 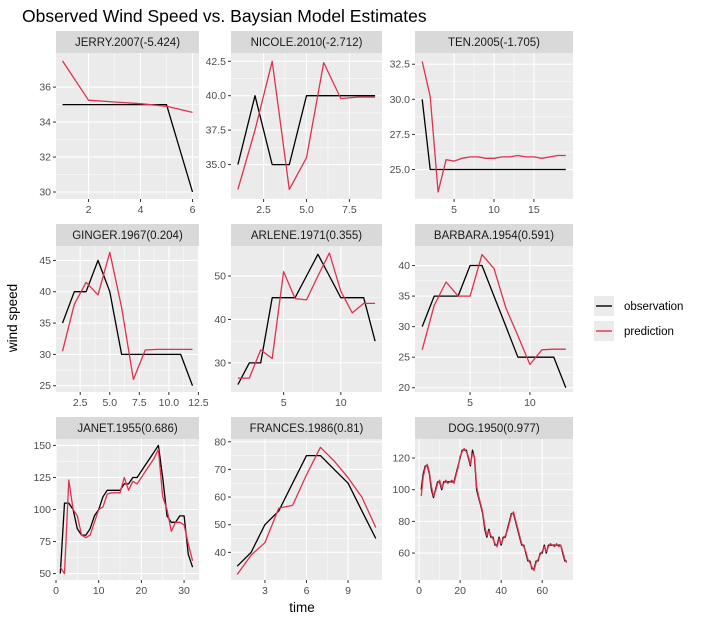 What do you see at coordinates (42, 478) in the screenshot?
I see `y-tick-label: 125` at bounding box center [42, 478].